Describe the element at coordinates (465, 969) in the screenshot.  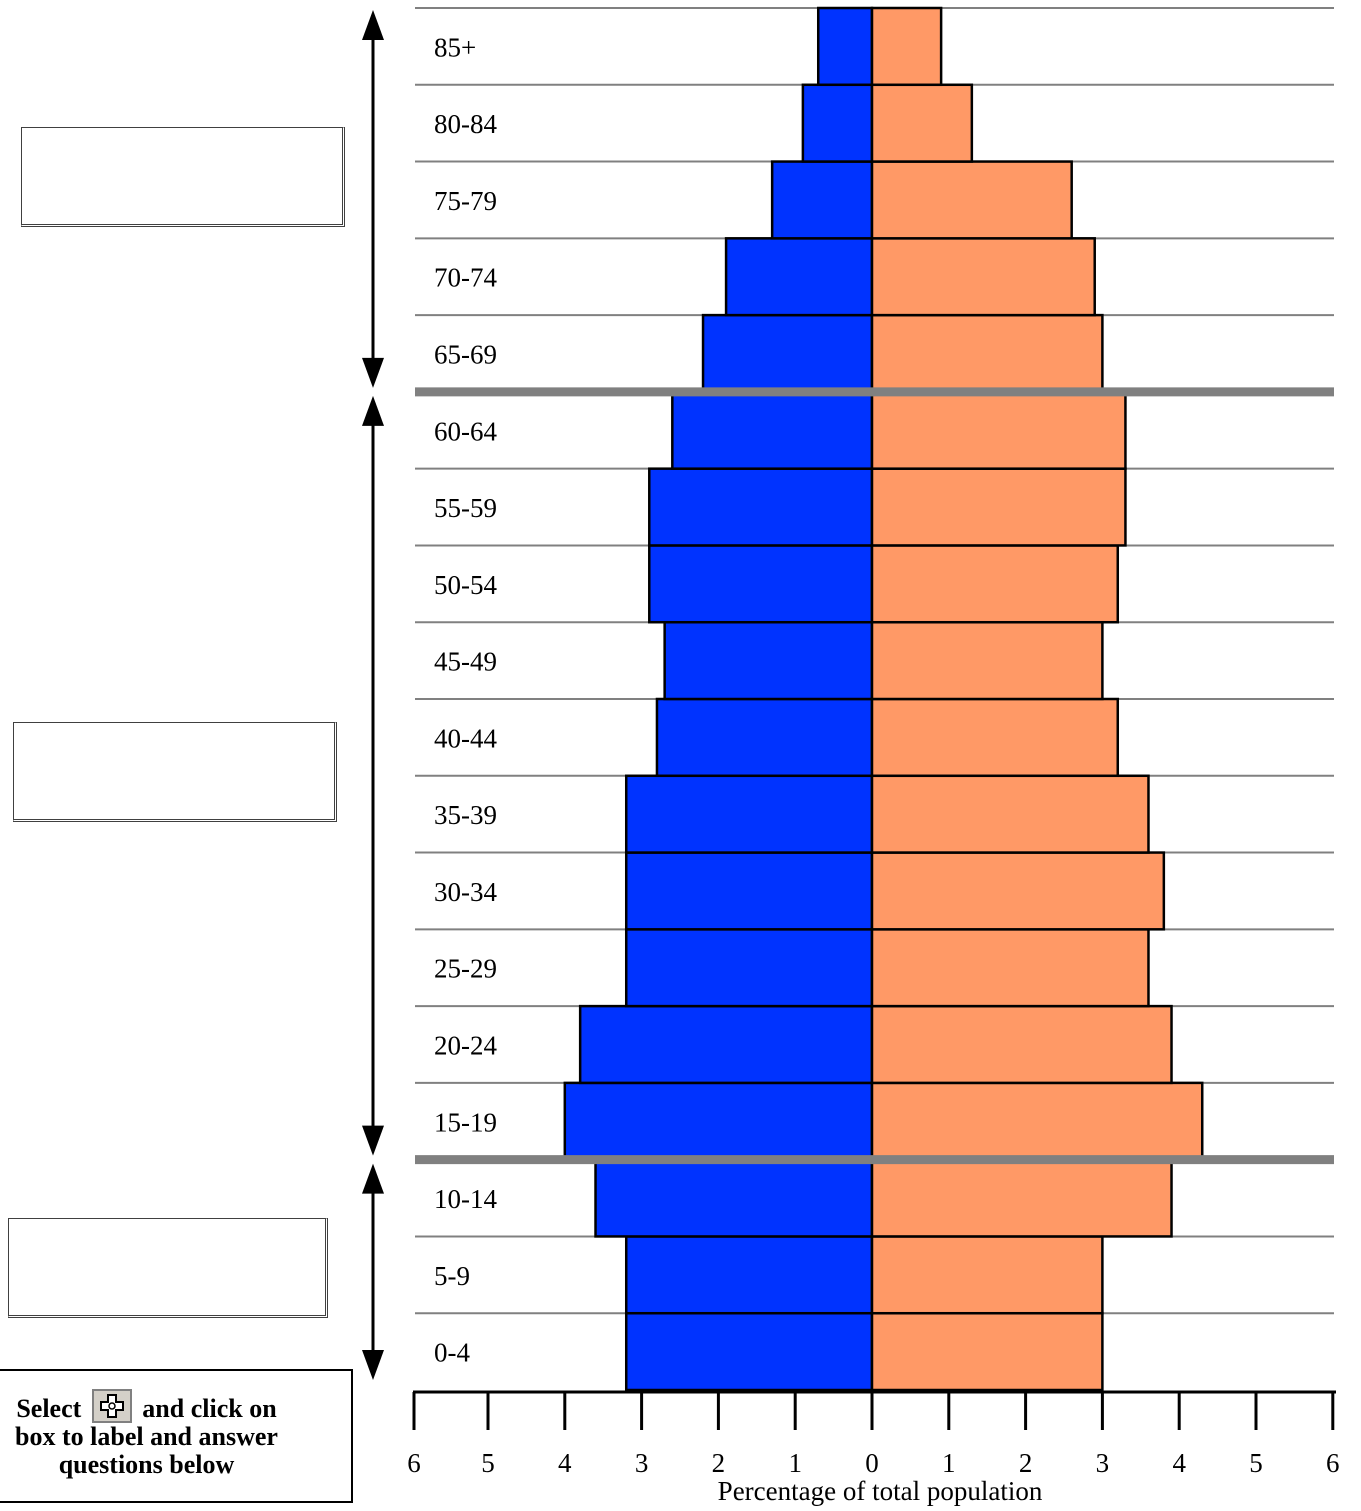
I see `age-label: 25-29` at that location.